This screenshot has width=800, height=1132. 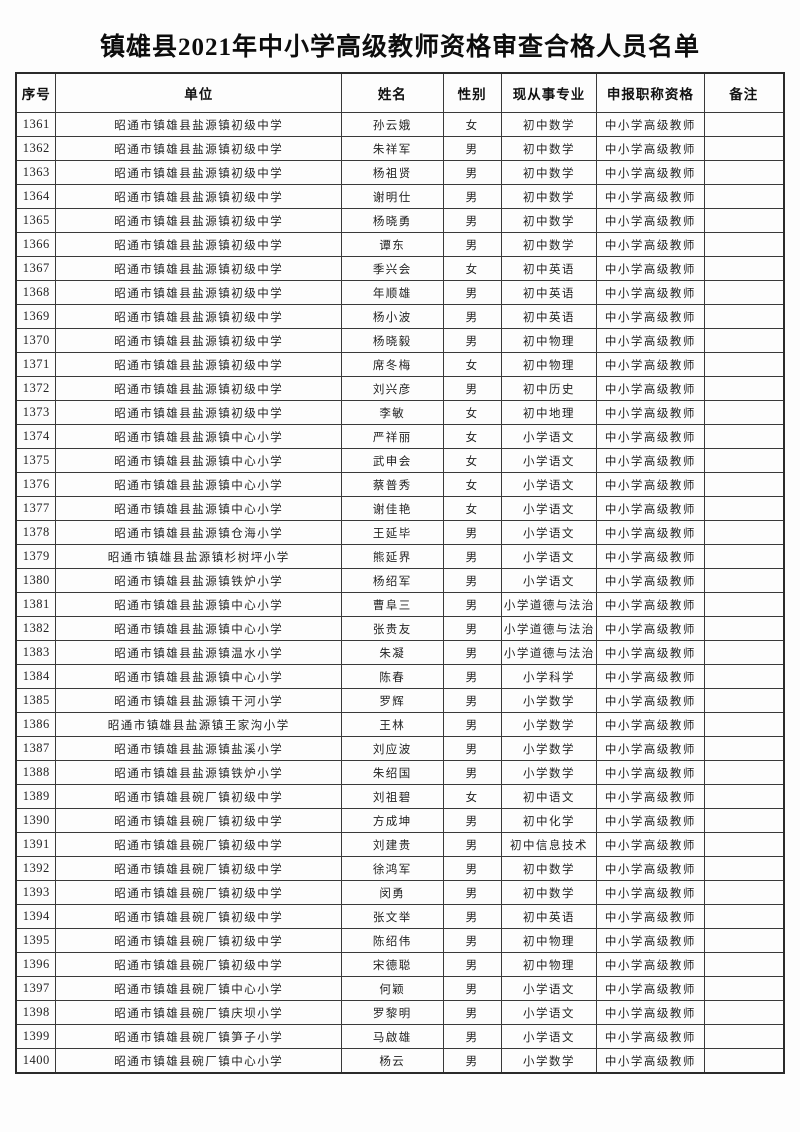 I want to click on table-row: 1391 昭通市镇雄县碗厂镇初级中学 刘建贵男初中信息技术 中小学高级教师, so click(x=400, y=844).